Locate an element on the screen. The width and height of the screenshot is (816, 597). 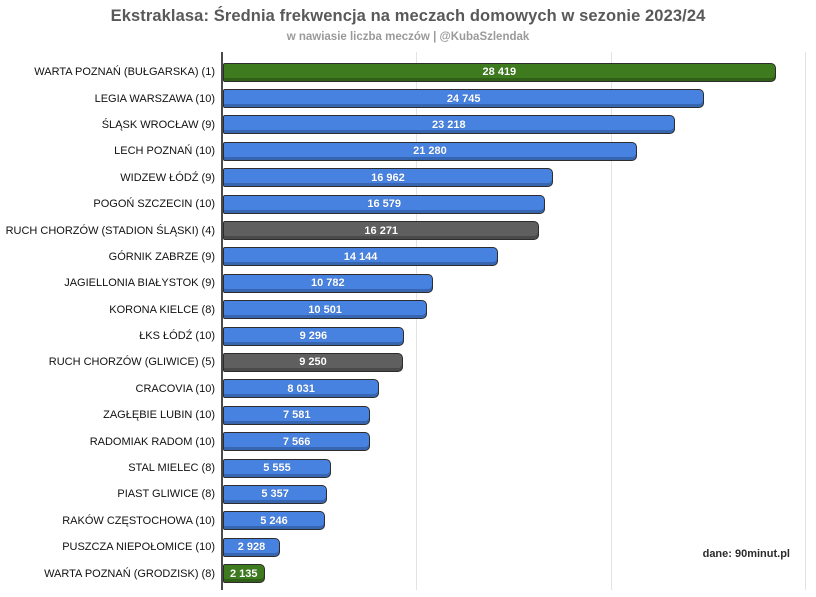
bar-track: 16 579 is located at coordinates (519, 204).